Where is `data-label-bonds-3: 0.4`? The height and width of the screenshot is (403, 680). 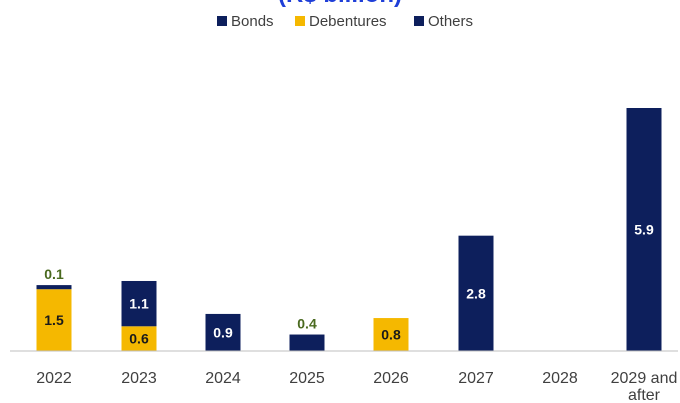
data-label-bonds-3: 0.4 is located at coordinates (307, 324).